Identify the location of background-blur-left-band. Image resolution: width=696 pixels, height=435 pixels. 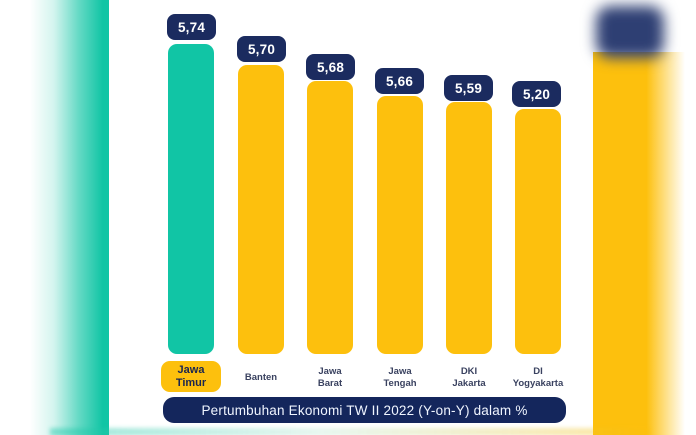
(69, 217).